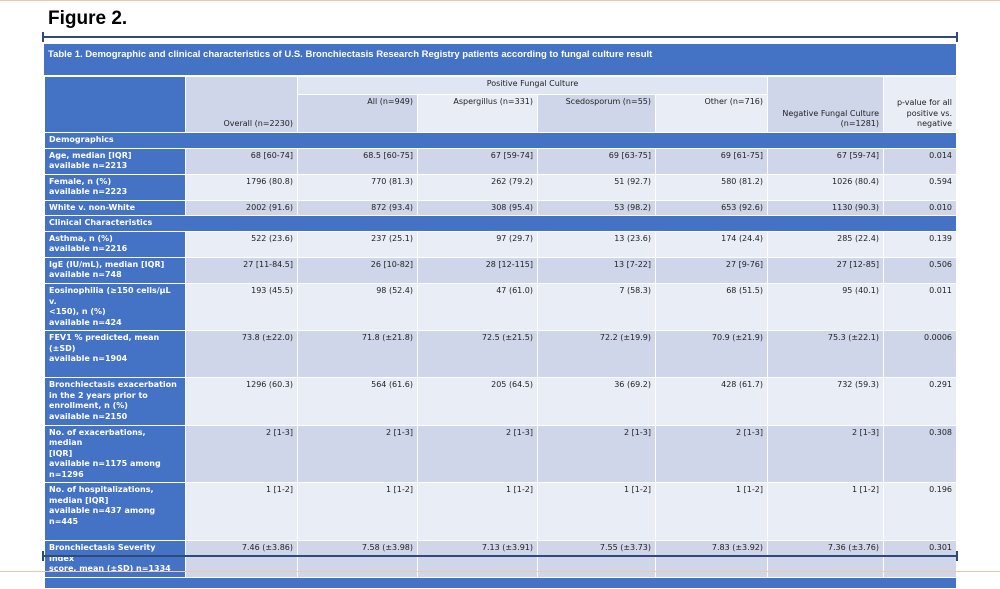  I want to click on table-cell: 0.014, so click(920, 161).